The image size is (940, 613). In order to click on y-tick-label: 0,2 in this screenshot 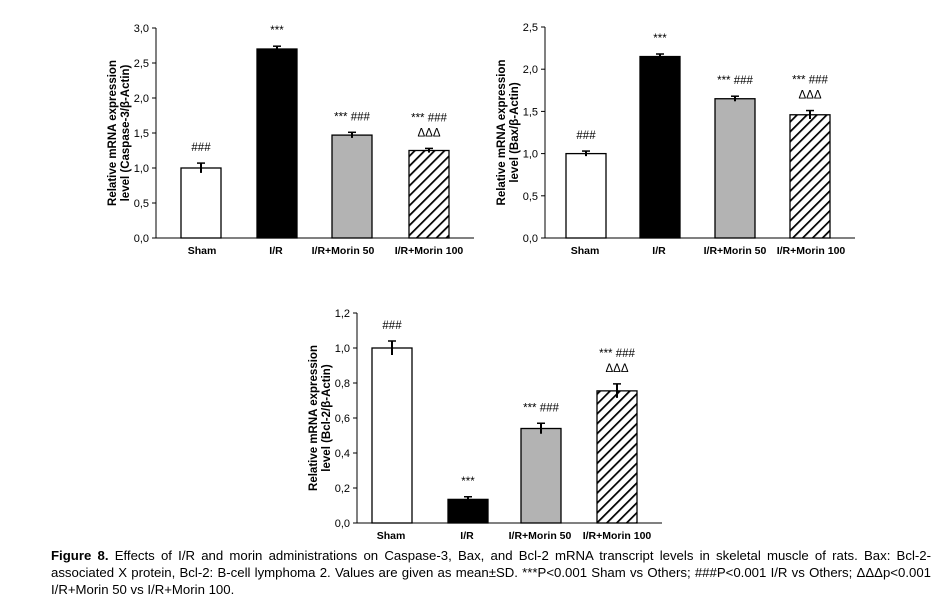, I will do `click(342, 489)`.